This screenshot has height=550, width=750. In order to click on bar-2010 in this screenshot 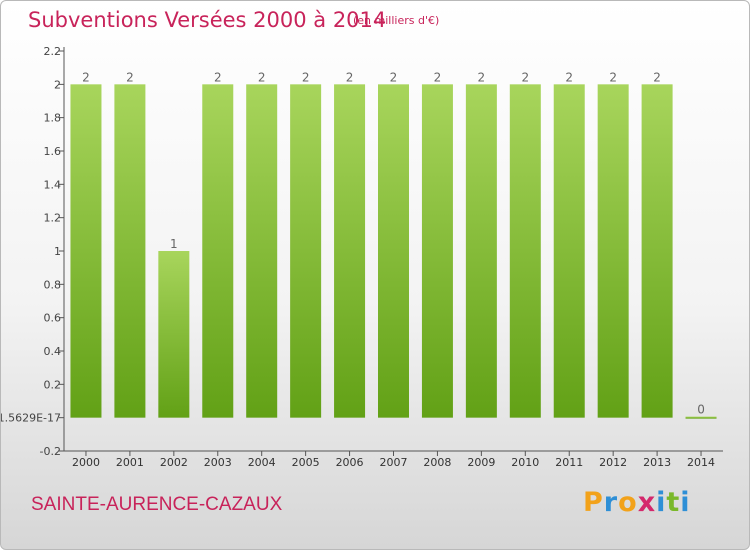, I will do `click(525, 251)`.